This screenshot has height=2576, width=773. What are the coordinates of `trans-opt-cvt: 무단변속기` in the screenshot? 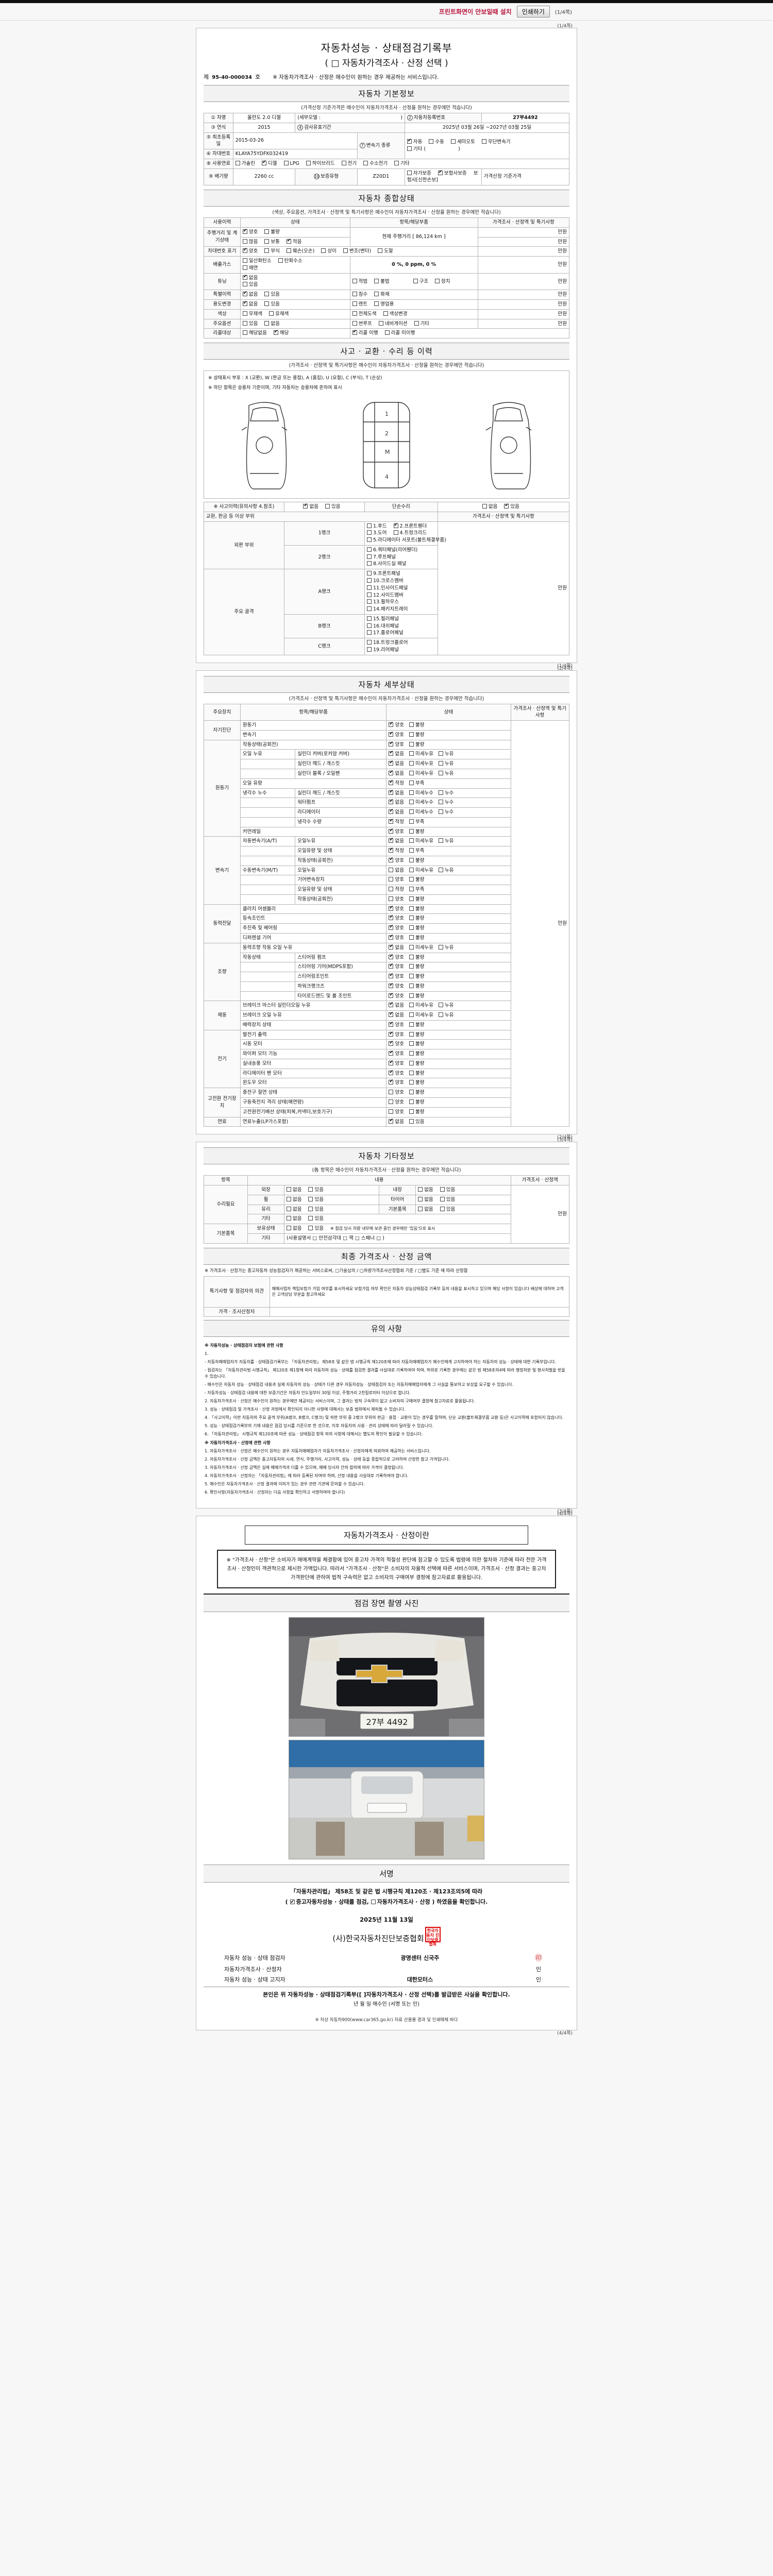 It's located at (496, 142).